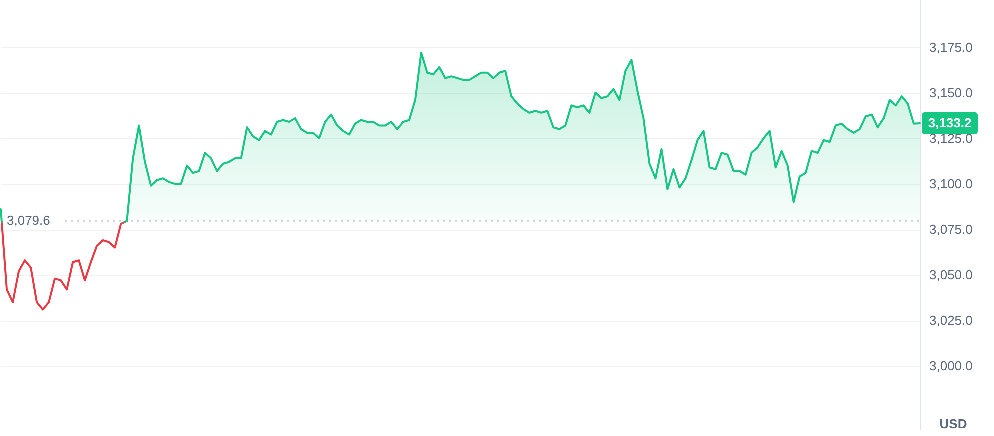  I want to click on y-tick-label: 3,175.0, so click(951, 47).